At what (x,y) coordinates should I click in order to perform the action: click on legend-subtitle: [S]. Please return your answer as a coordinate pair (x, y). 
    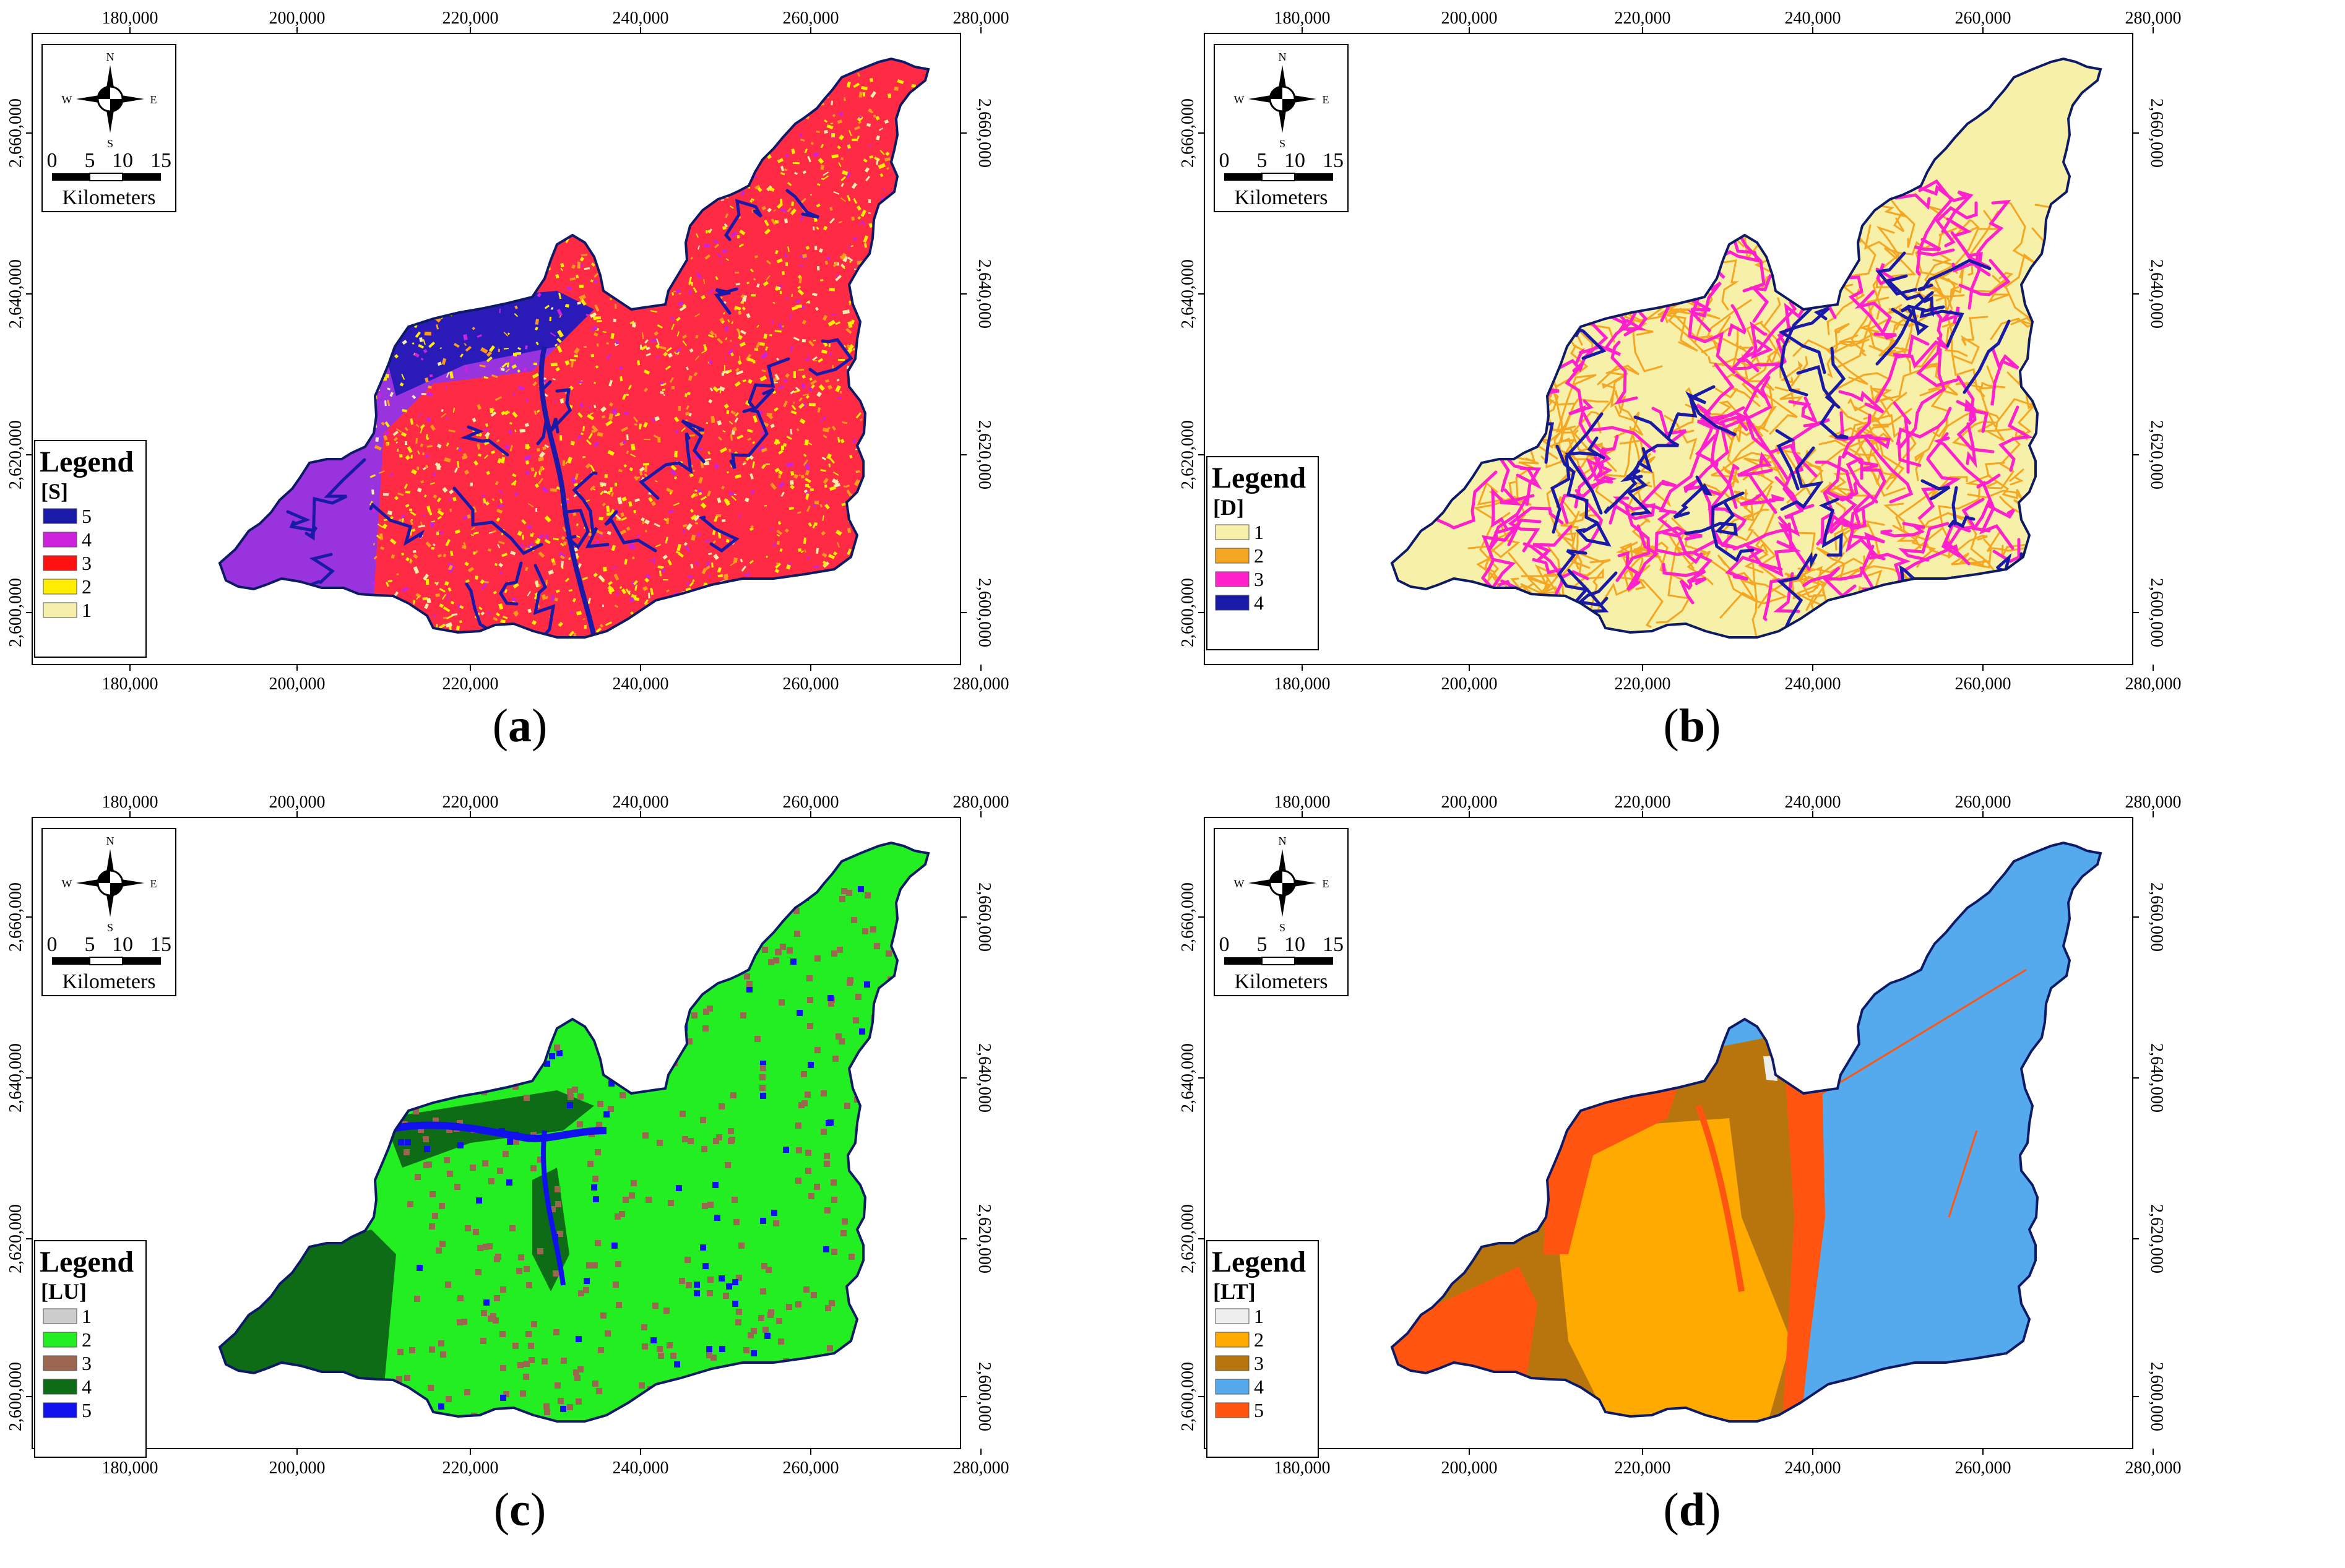
    Looking at the image, I should click on (55, 491).